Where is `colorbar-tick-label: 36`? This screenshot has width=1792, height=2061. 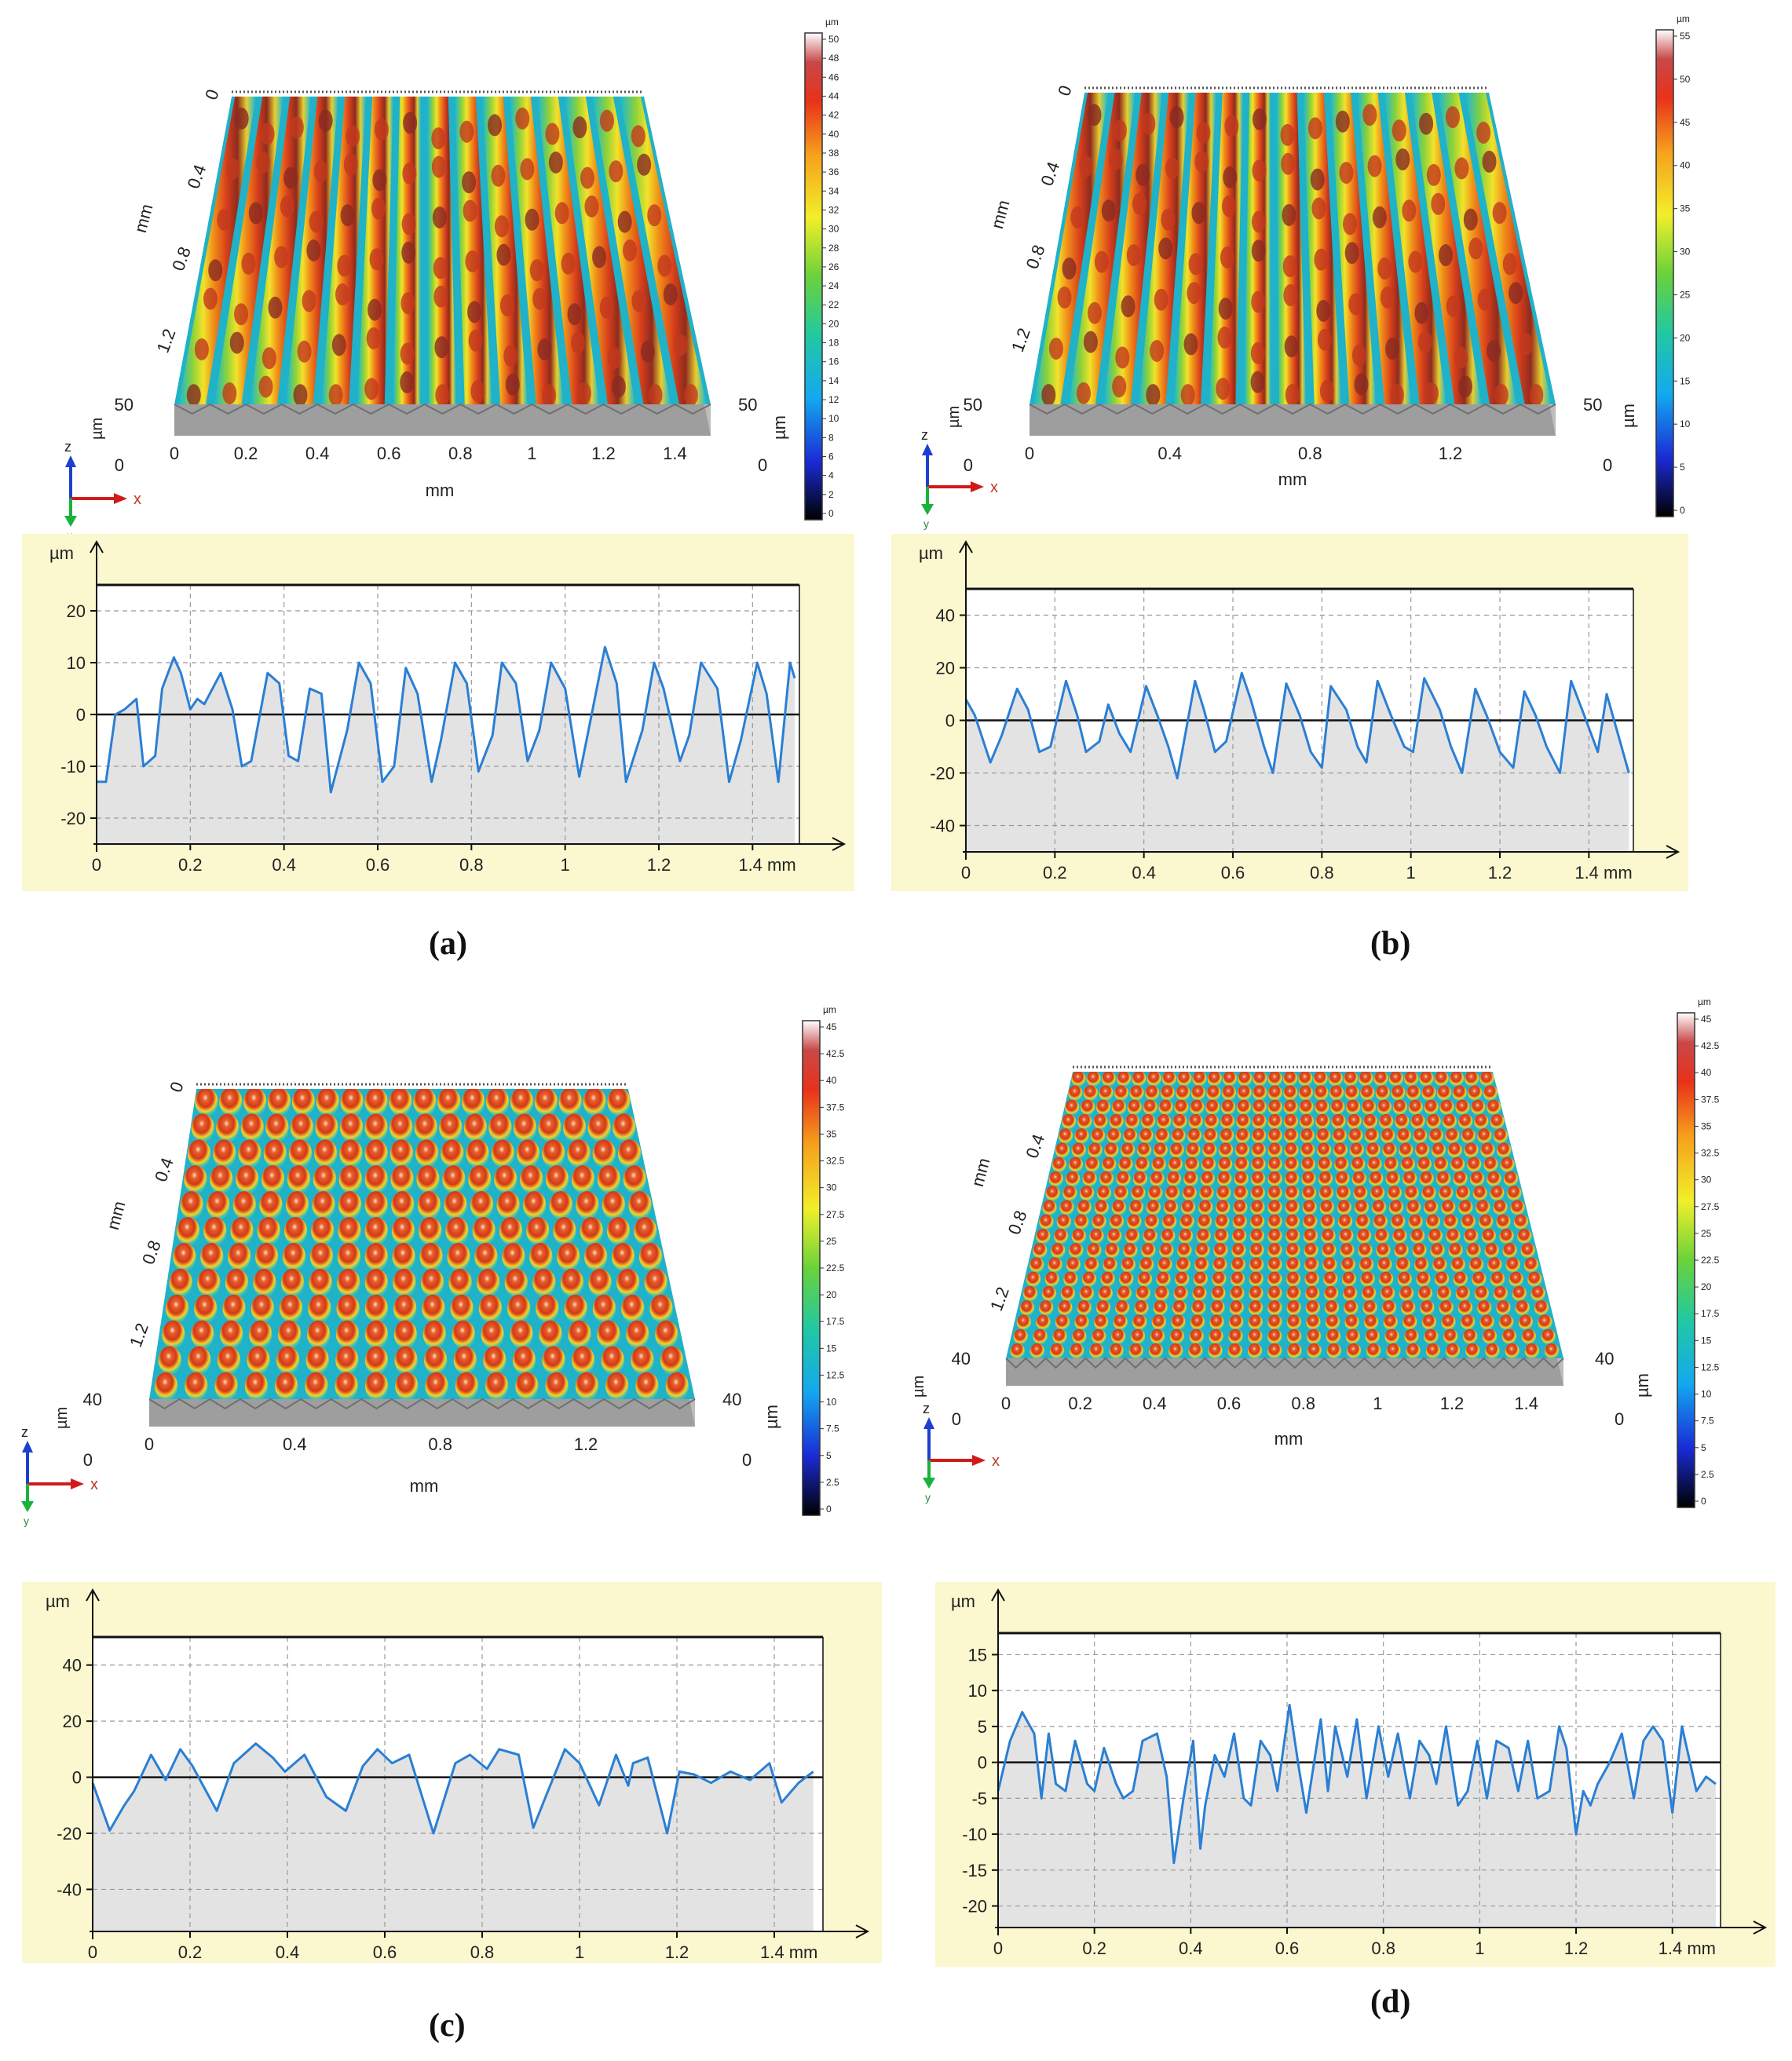 colorbar-tick-label: 36 is located at coordinates (833, 171).